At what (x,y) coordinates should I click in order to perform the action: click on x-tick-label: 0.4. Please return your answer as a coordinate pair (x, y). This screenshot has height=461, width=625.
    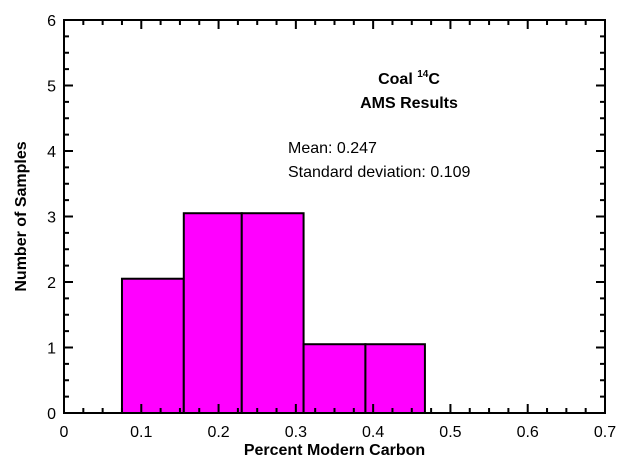
    Looking at the image, I should click on (373, 432).